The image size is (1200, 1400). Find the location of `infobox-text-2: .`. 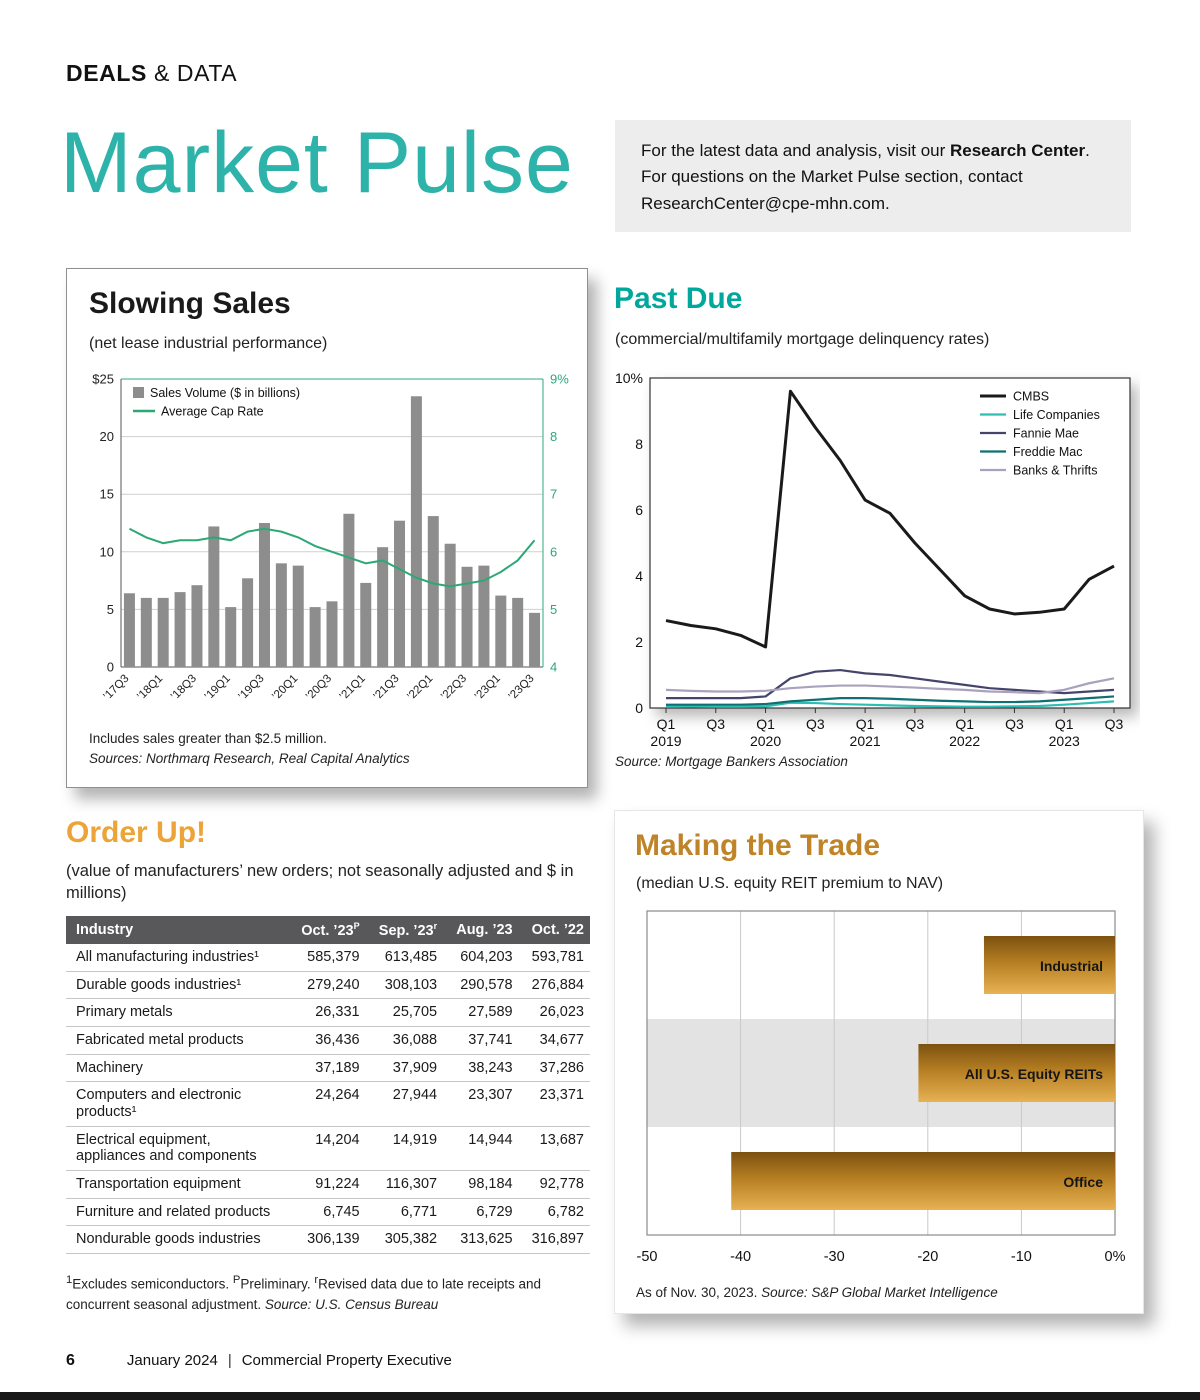

infobox-text-2: . is located at coordinates (1087, 150).